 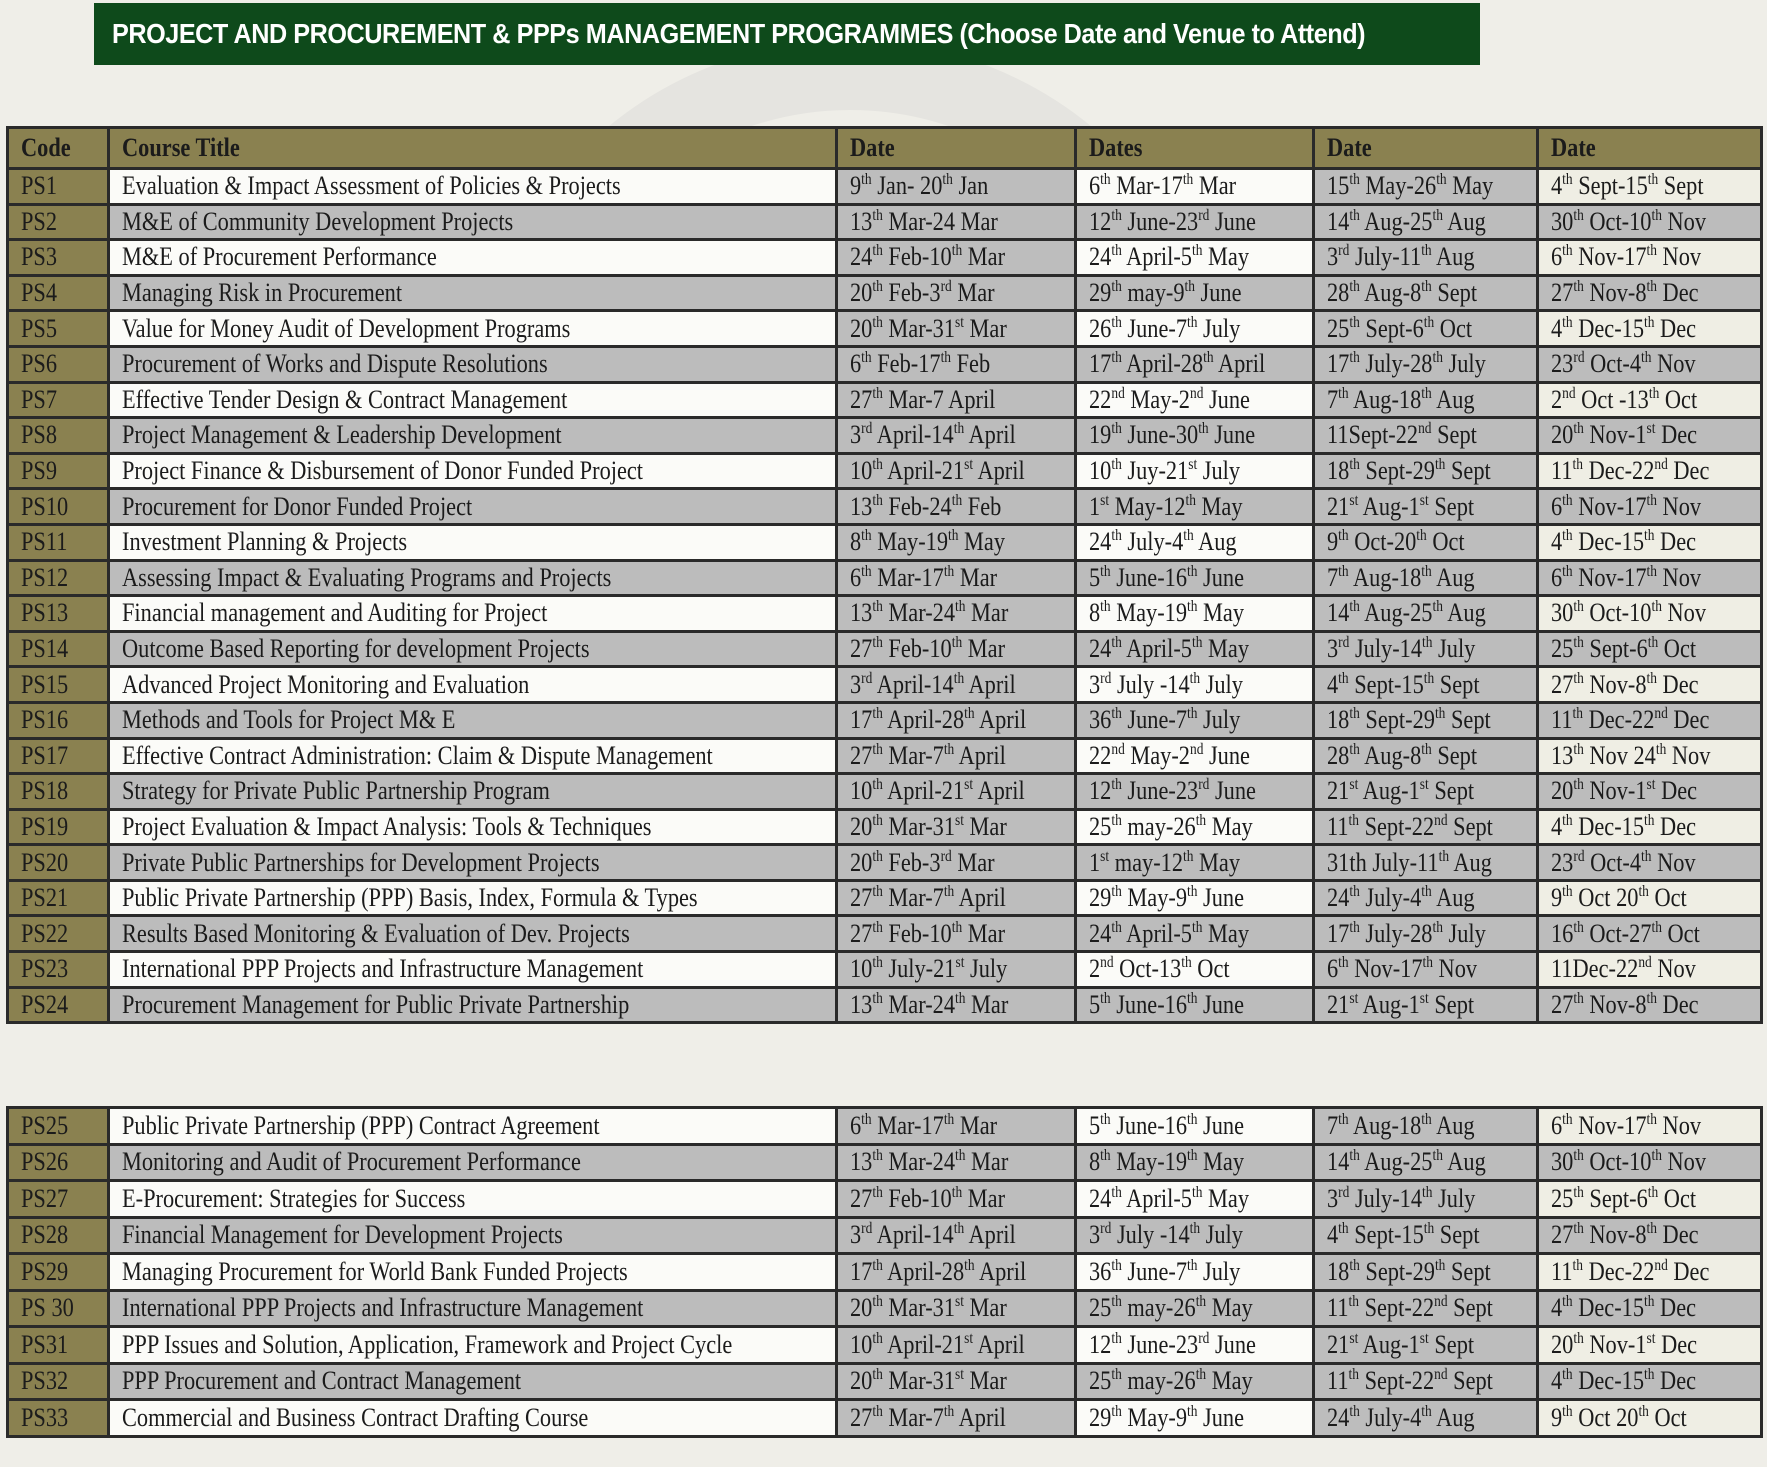 I want to click on course-code: PS16, so click(x=45, y=720).